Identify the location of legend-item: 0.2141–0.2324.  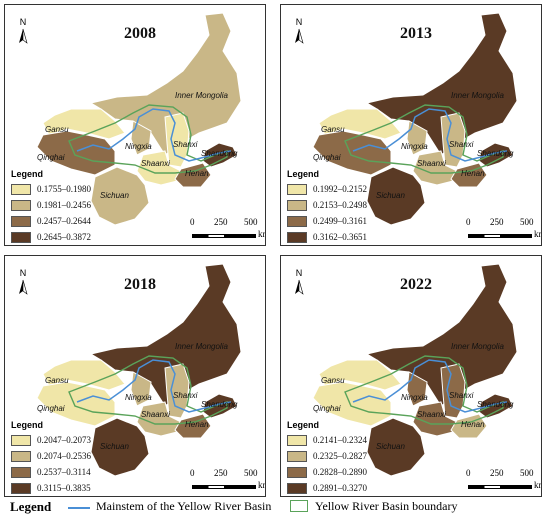
(347, 440).